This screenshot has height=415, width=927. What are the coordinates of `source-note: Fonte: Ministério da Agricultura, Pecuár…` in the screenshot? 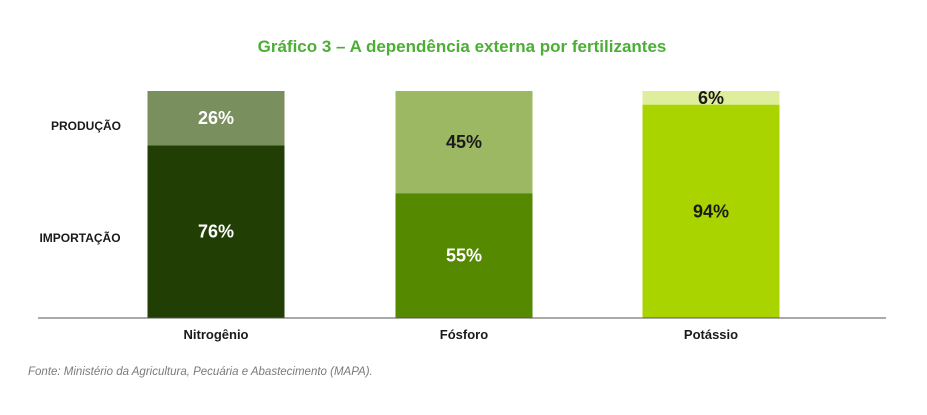 It's located at (200, 372).